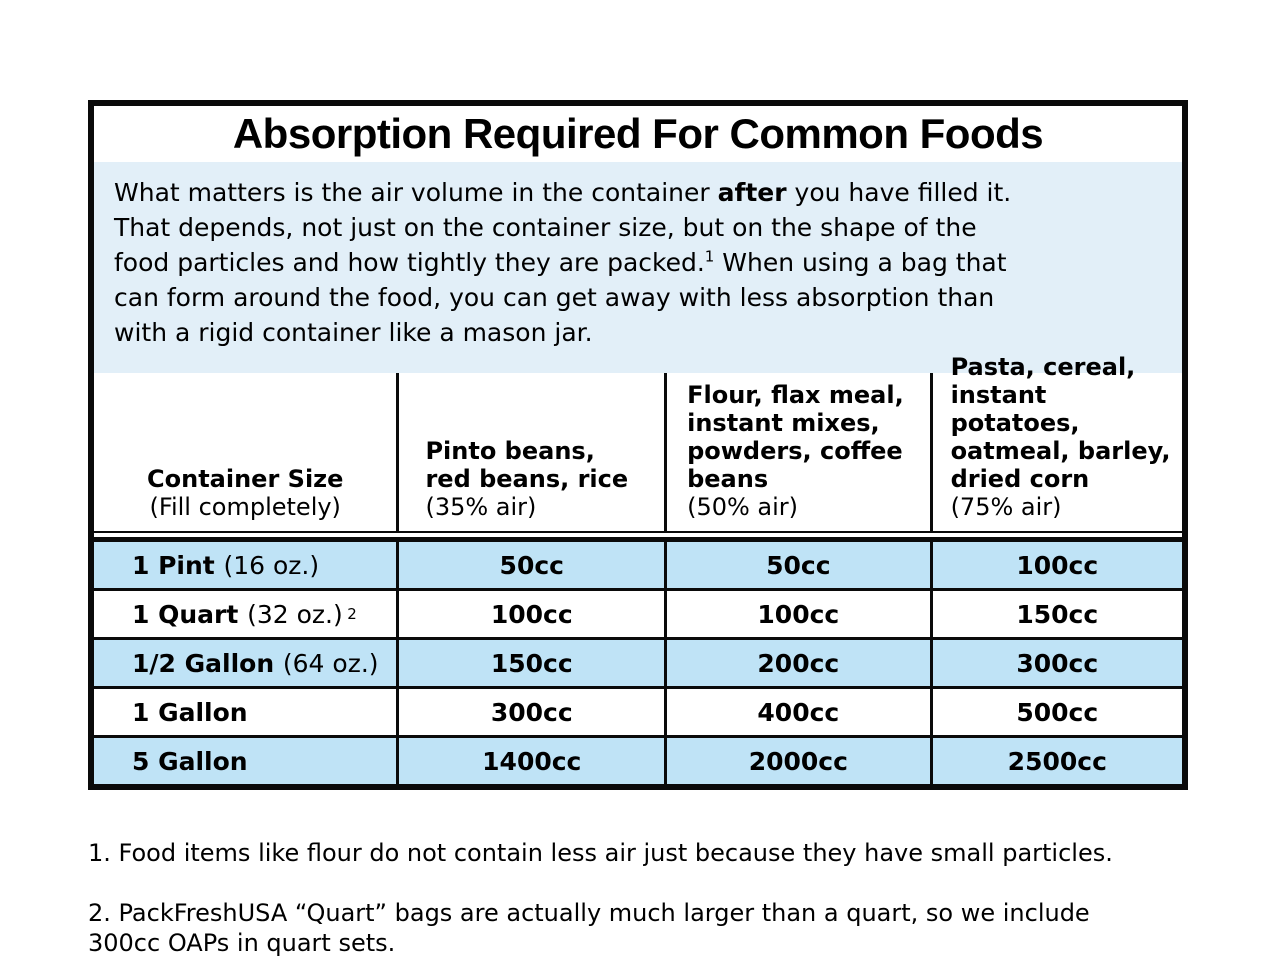  Describe the element at coordinates (796, 663) in the screenshot. I see `value-cell: 200cc` at that location.